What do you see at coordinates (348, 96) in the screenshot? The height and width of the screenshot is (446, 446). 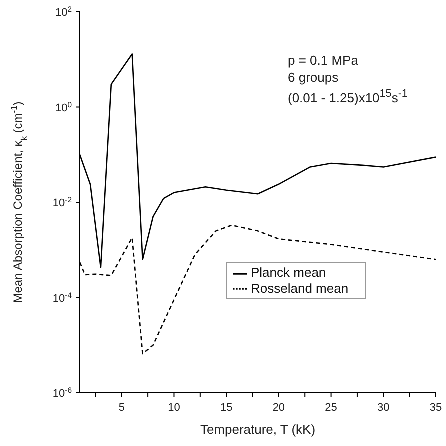 I see `annotation: (0.01 - 1.25)x10$^{15}$s$^{-1}$` at bounding box center [348, 96].